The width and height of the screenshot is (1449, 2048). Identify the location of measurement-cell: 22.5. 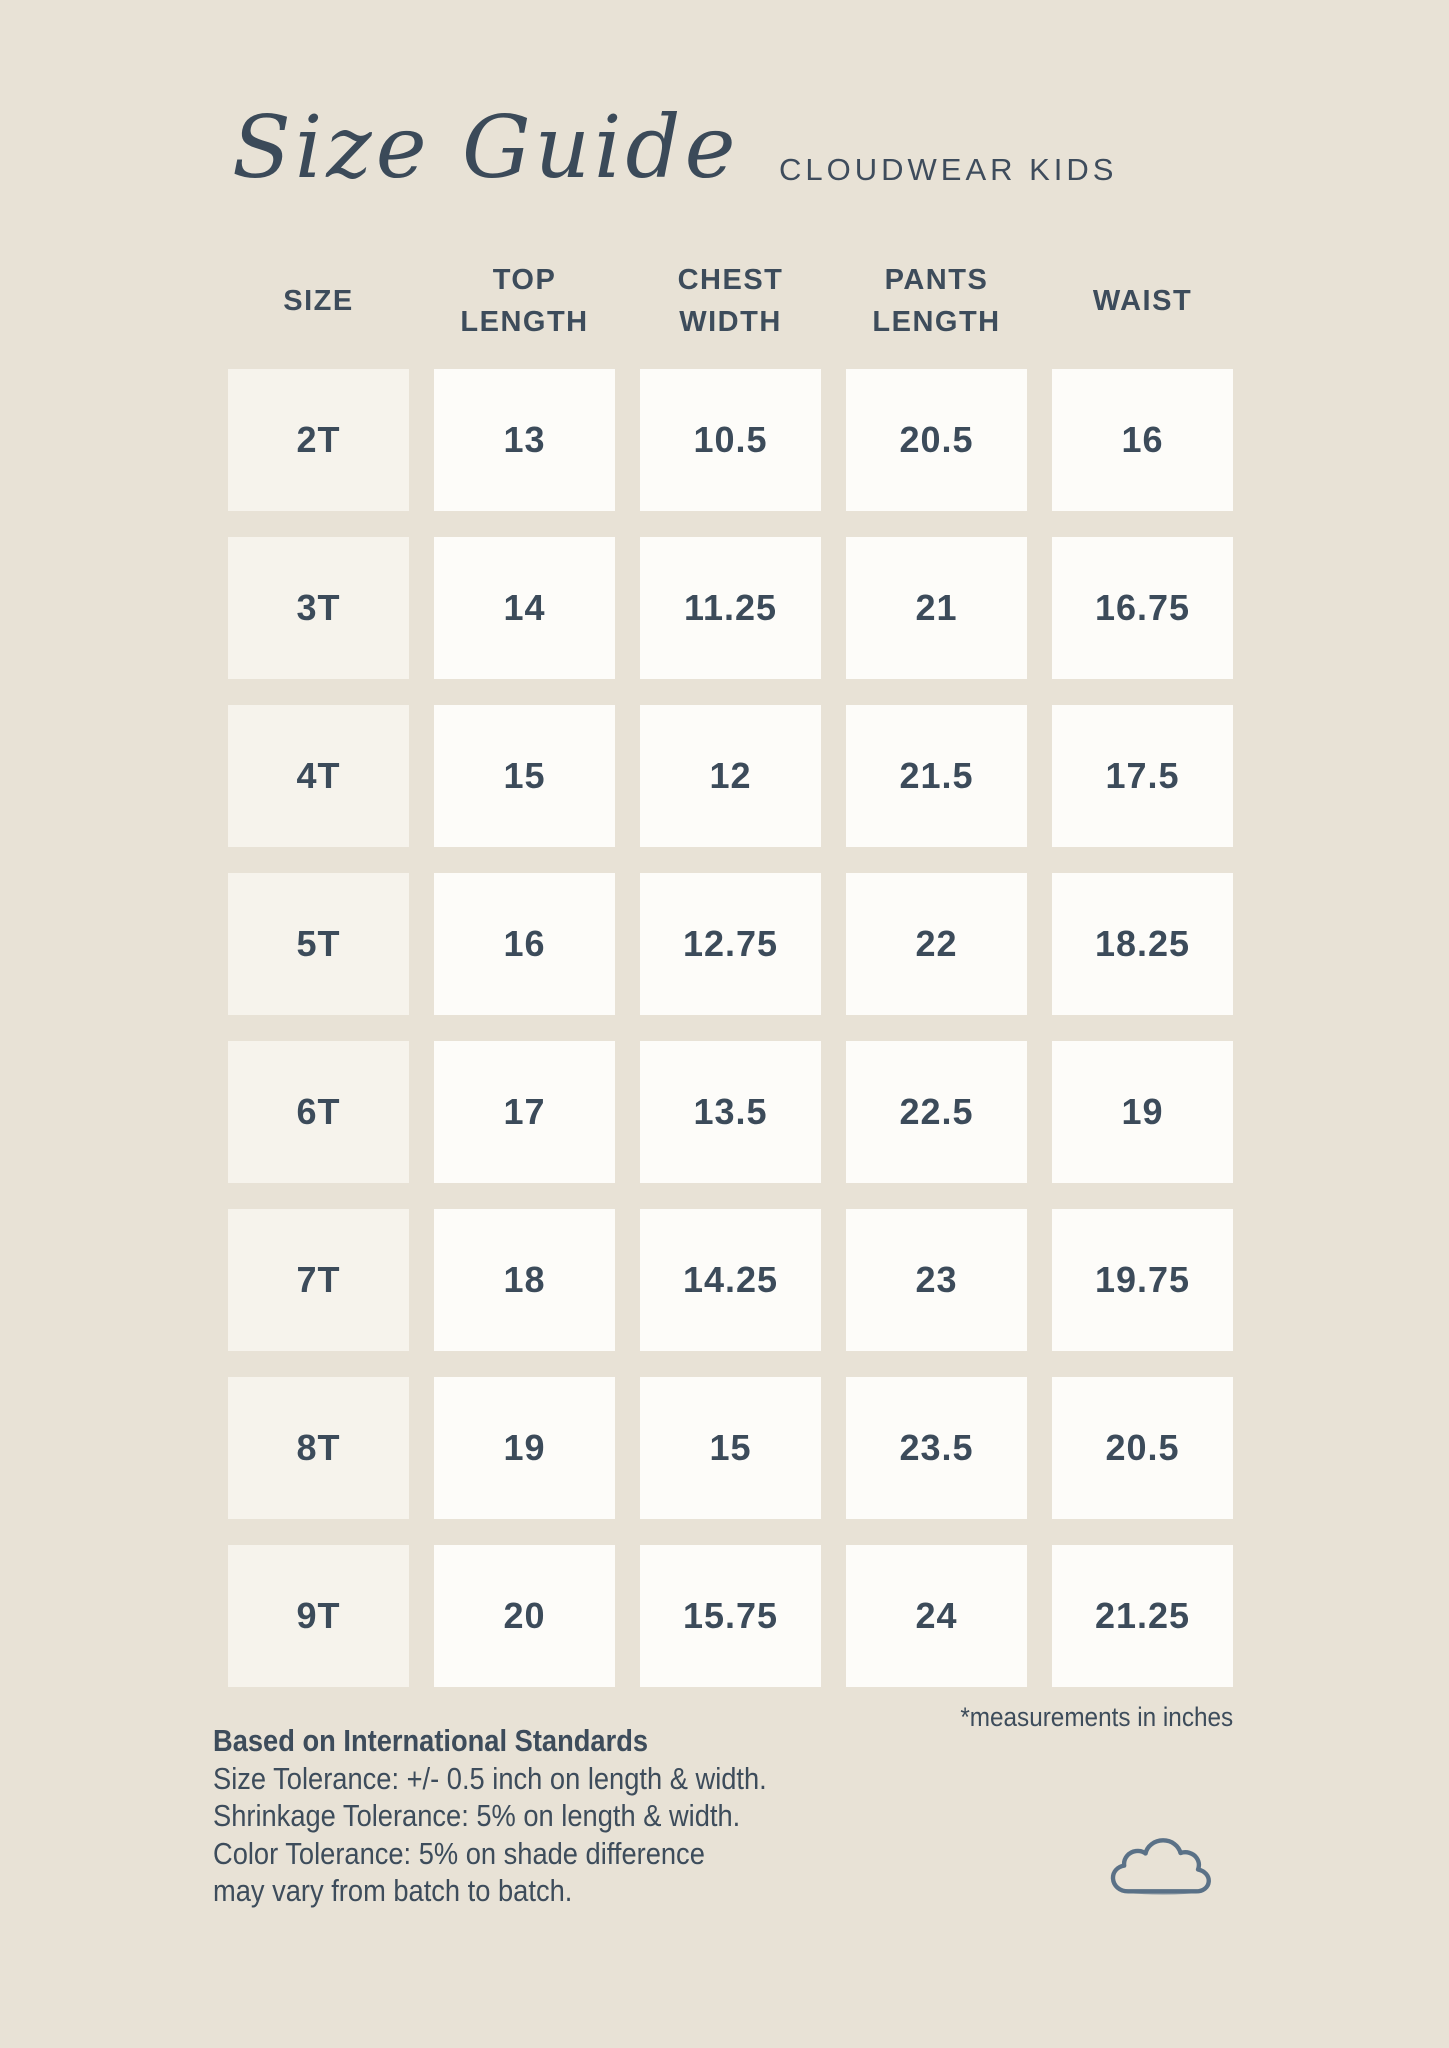
(936, 1112).